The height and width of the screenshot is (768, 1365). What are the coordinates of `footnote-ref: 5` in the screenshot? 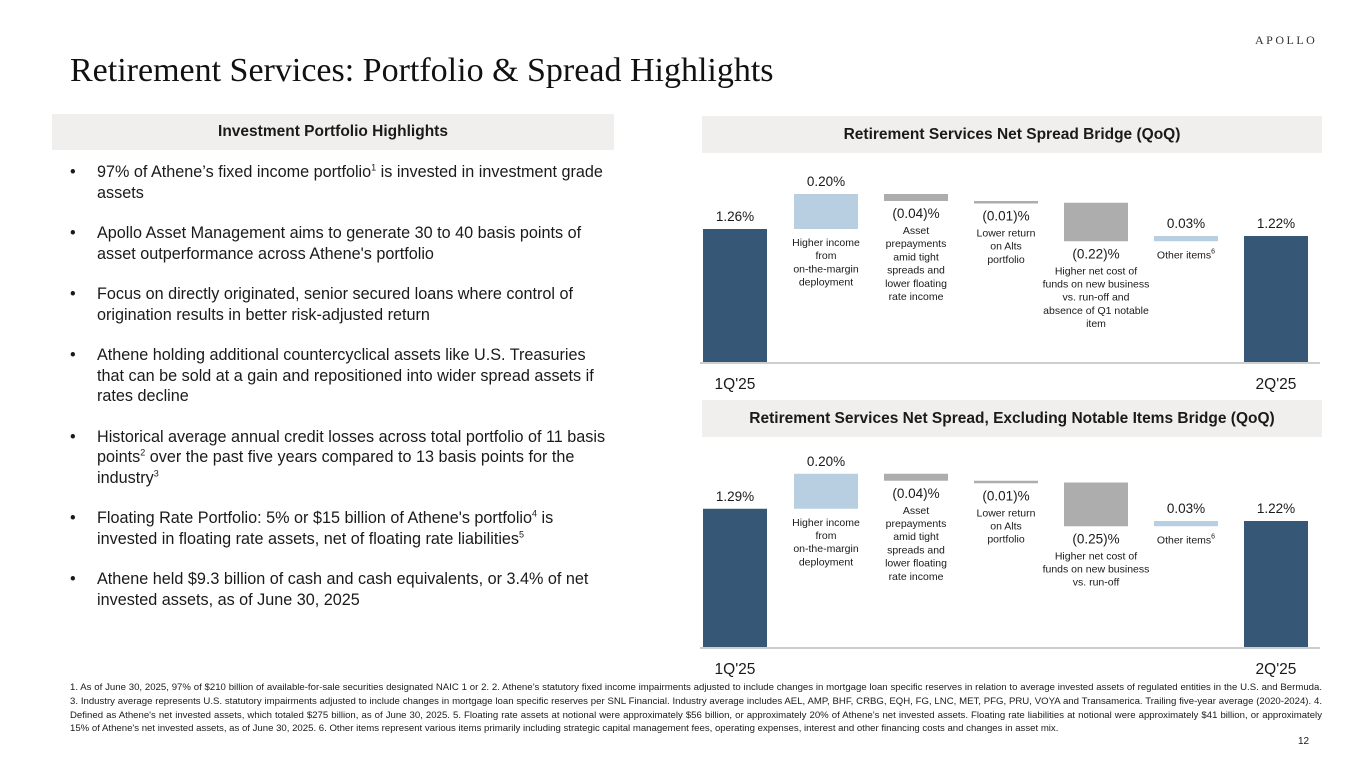 It's located at (522, 534).